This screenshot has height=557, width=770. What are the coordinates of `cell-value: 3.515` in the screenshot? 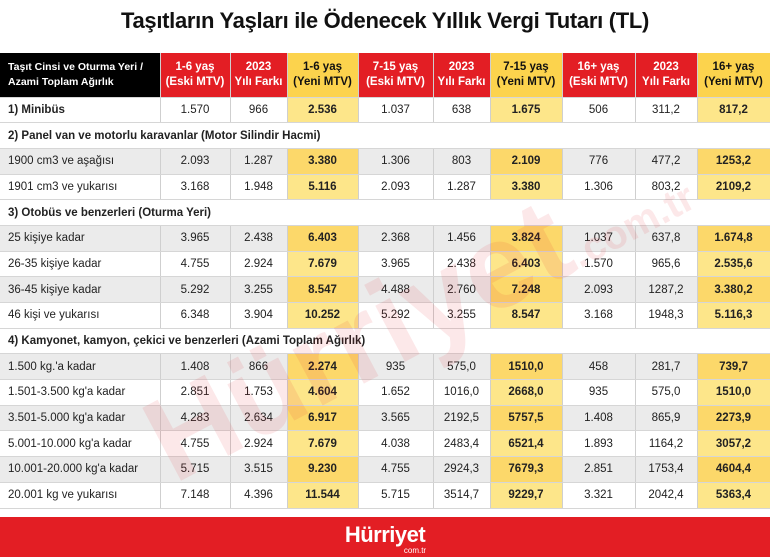 It's located at (259, 469).